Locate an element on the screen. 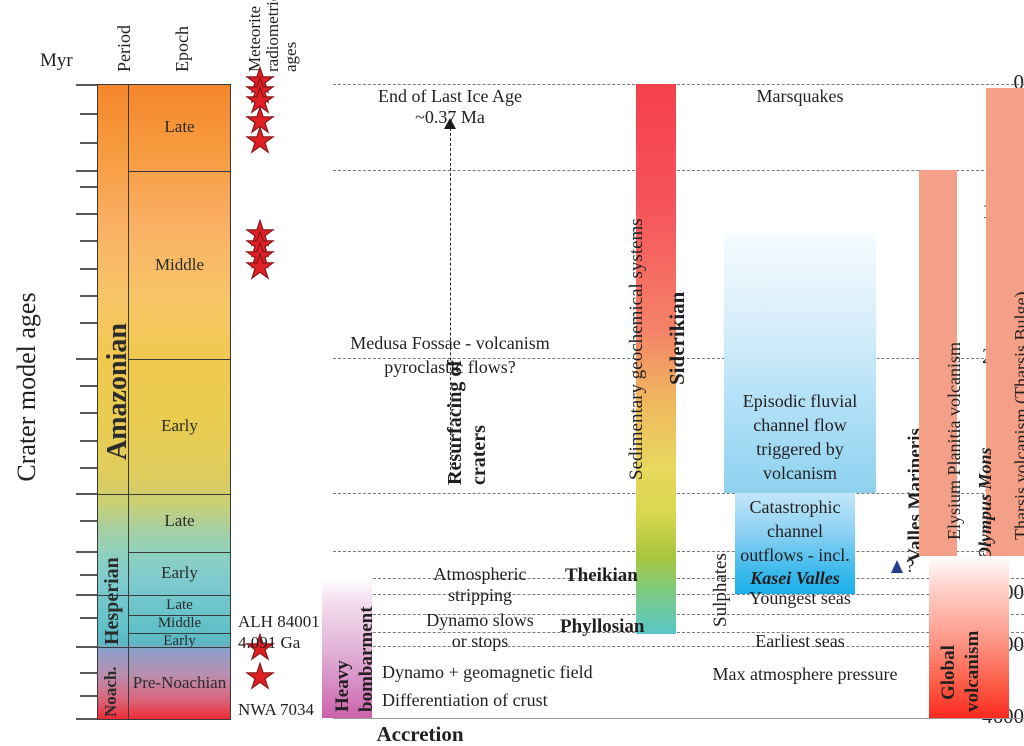 The image size is (1024, 746). annotation-atmospheric-line1: Atmospheric is located at coordinates (480, 574).